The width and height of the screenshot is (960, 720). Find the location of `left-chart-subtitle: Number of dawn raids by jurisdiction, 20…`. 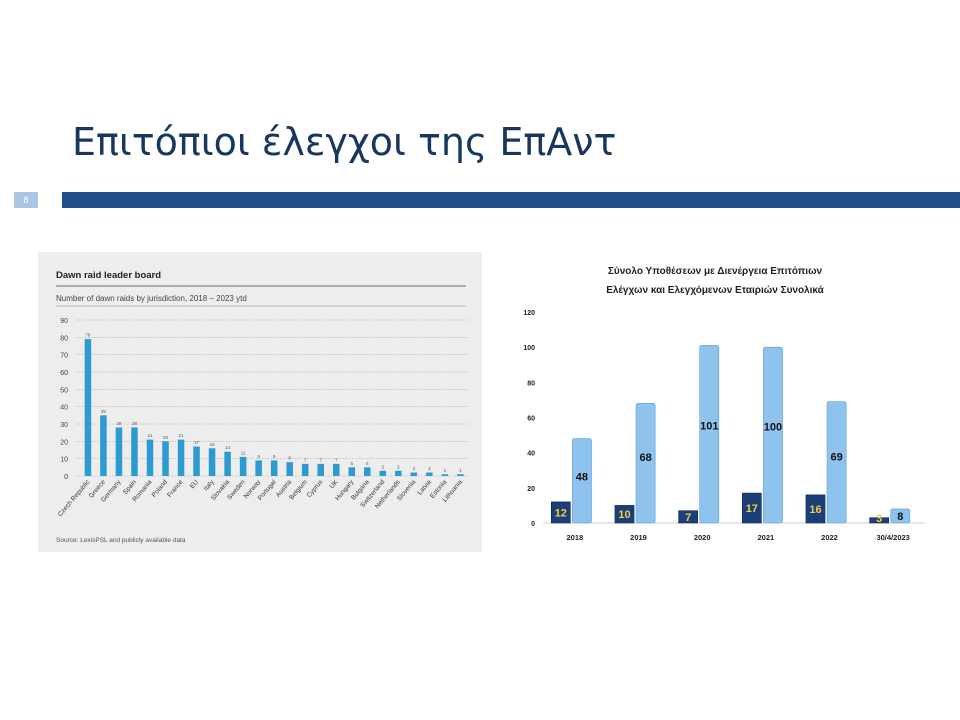

left-chart-subtitle: Number of dawn raids by jurisdiction, 20… is located at coordinates (151, 298).